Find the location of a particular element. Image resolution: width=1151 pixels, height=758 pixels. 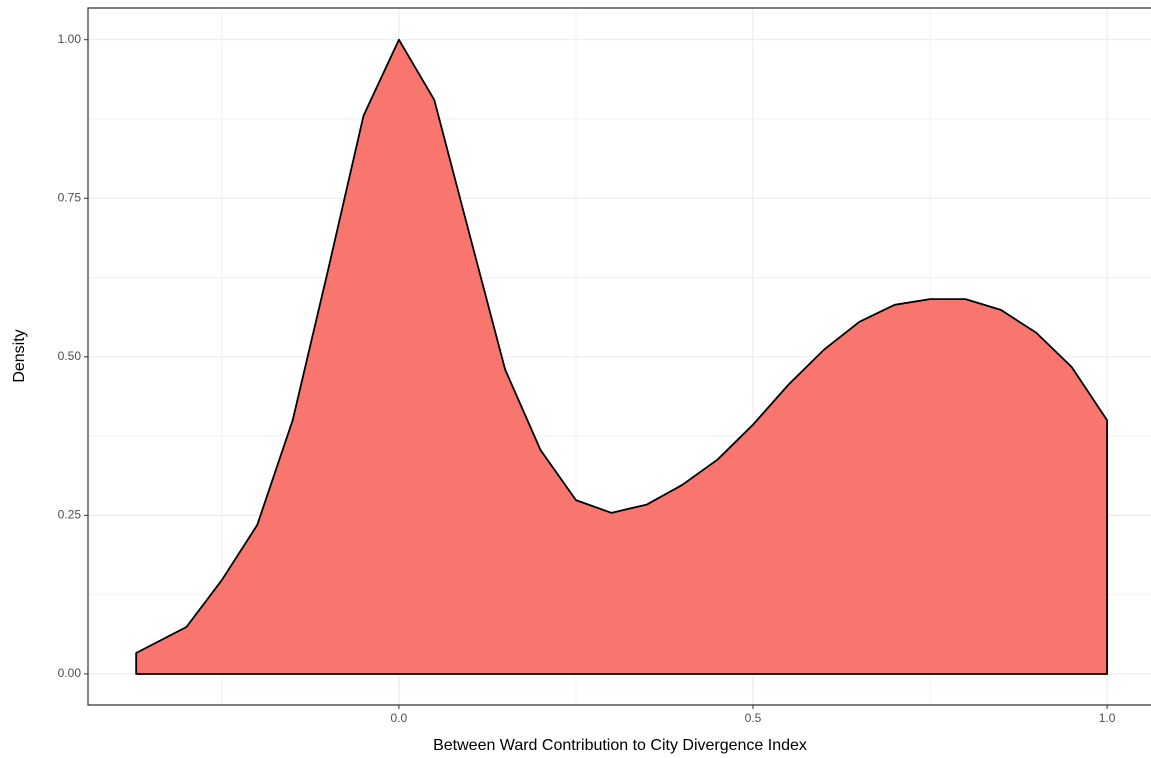

y-tick-label: 0.50 is located at coordinates (70, 356).